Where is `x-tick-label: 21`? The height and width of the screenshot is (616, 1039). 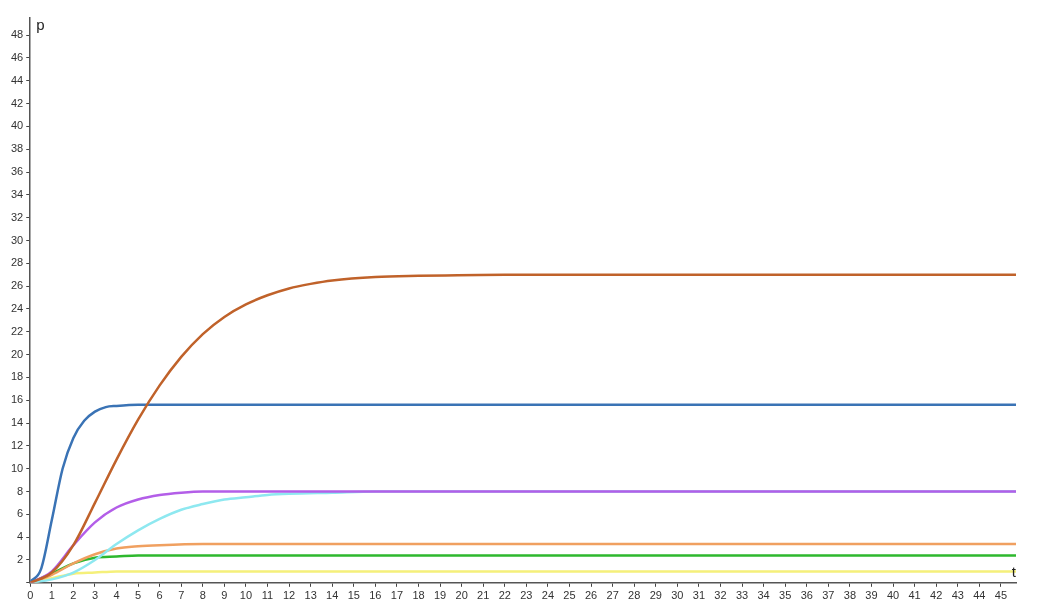
x-tick-label: 21 is located at coordinates (483, 595).